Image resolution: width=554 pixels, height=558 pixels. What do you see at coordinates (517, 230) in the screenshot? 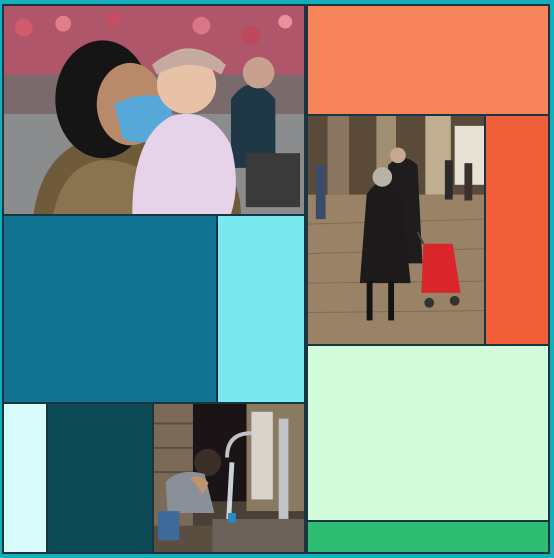
I see `color-block-orange-red` at bounding box center [517, 230].